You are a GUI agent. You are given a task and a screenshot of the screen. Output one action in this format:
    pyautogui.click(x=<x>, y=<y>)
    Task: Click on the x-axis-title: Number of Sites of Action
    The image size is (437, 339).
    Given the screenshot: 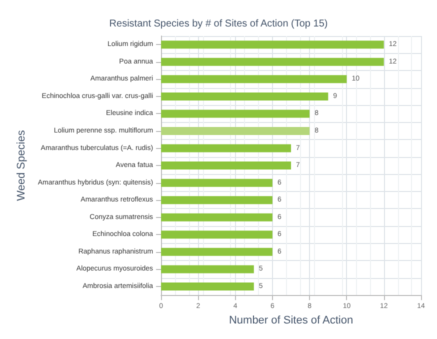 What is the action you would take?
    pyautogui.click(x=291, y=320)
    